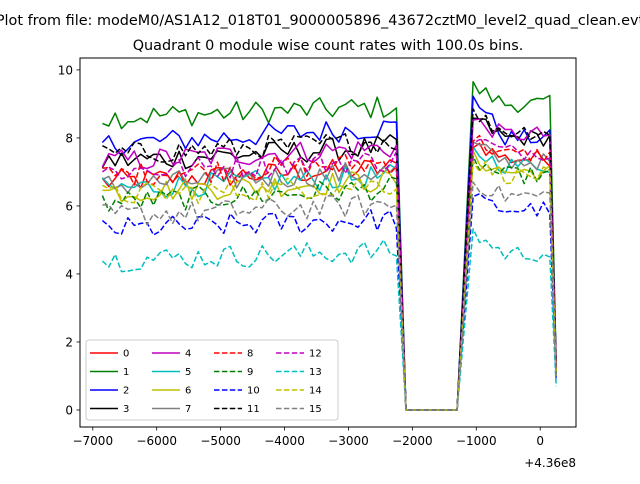 The height and width of the screenshot is (484, 640). I want to click on x-tick-label: −2000, so click(412, 441).